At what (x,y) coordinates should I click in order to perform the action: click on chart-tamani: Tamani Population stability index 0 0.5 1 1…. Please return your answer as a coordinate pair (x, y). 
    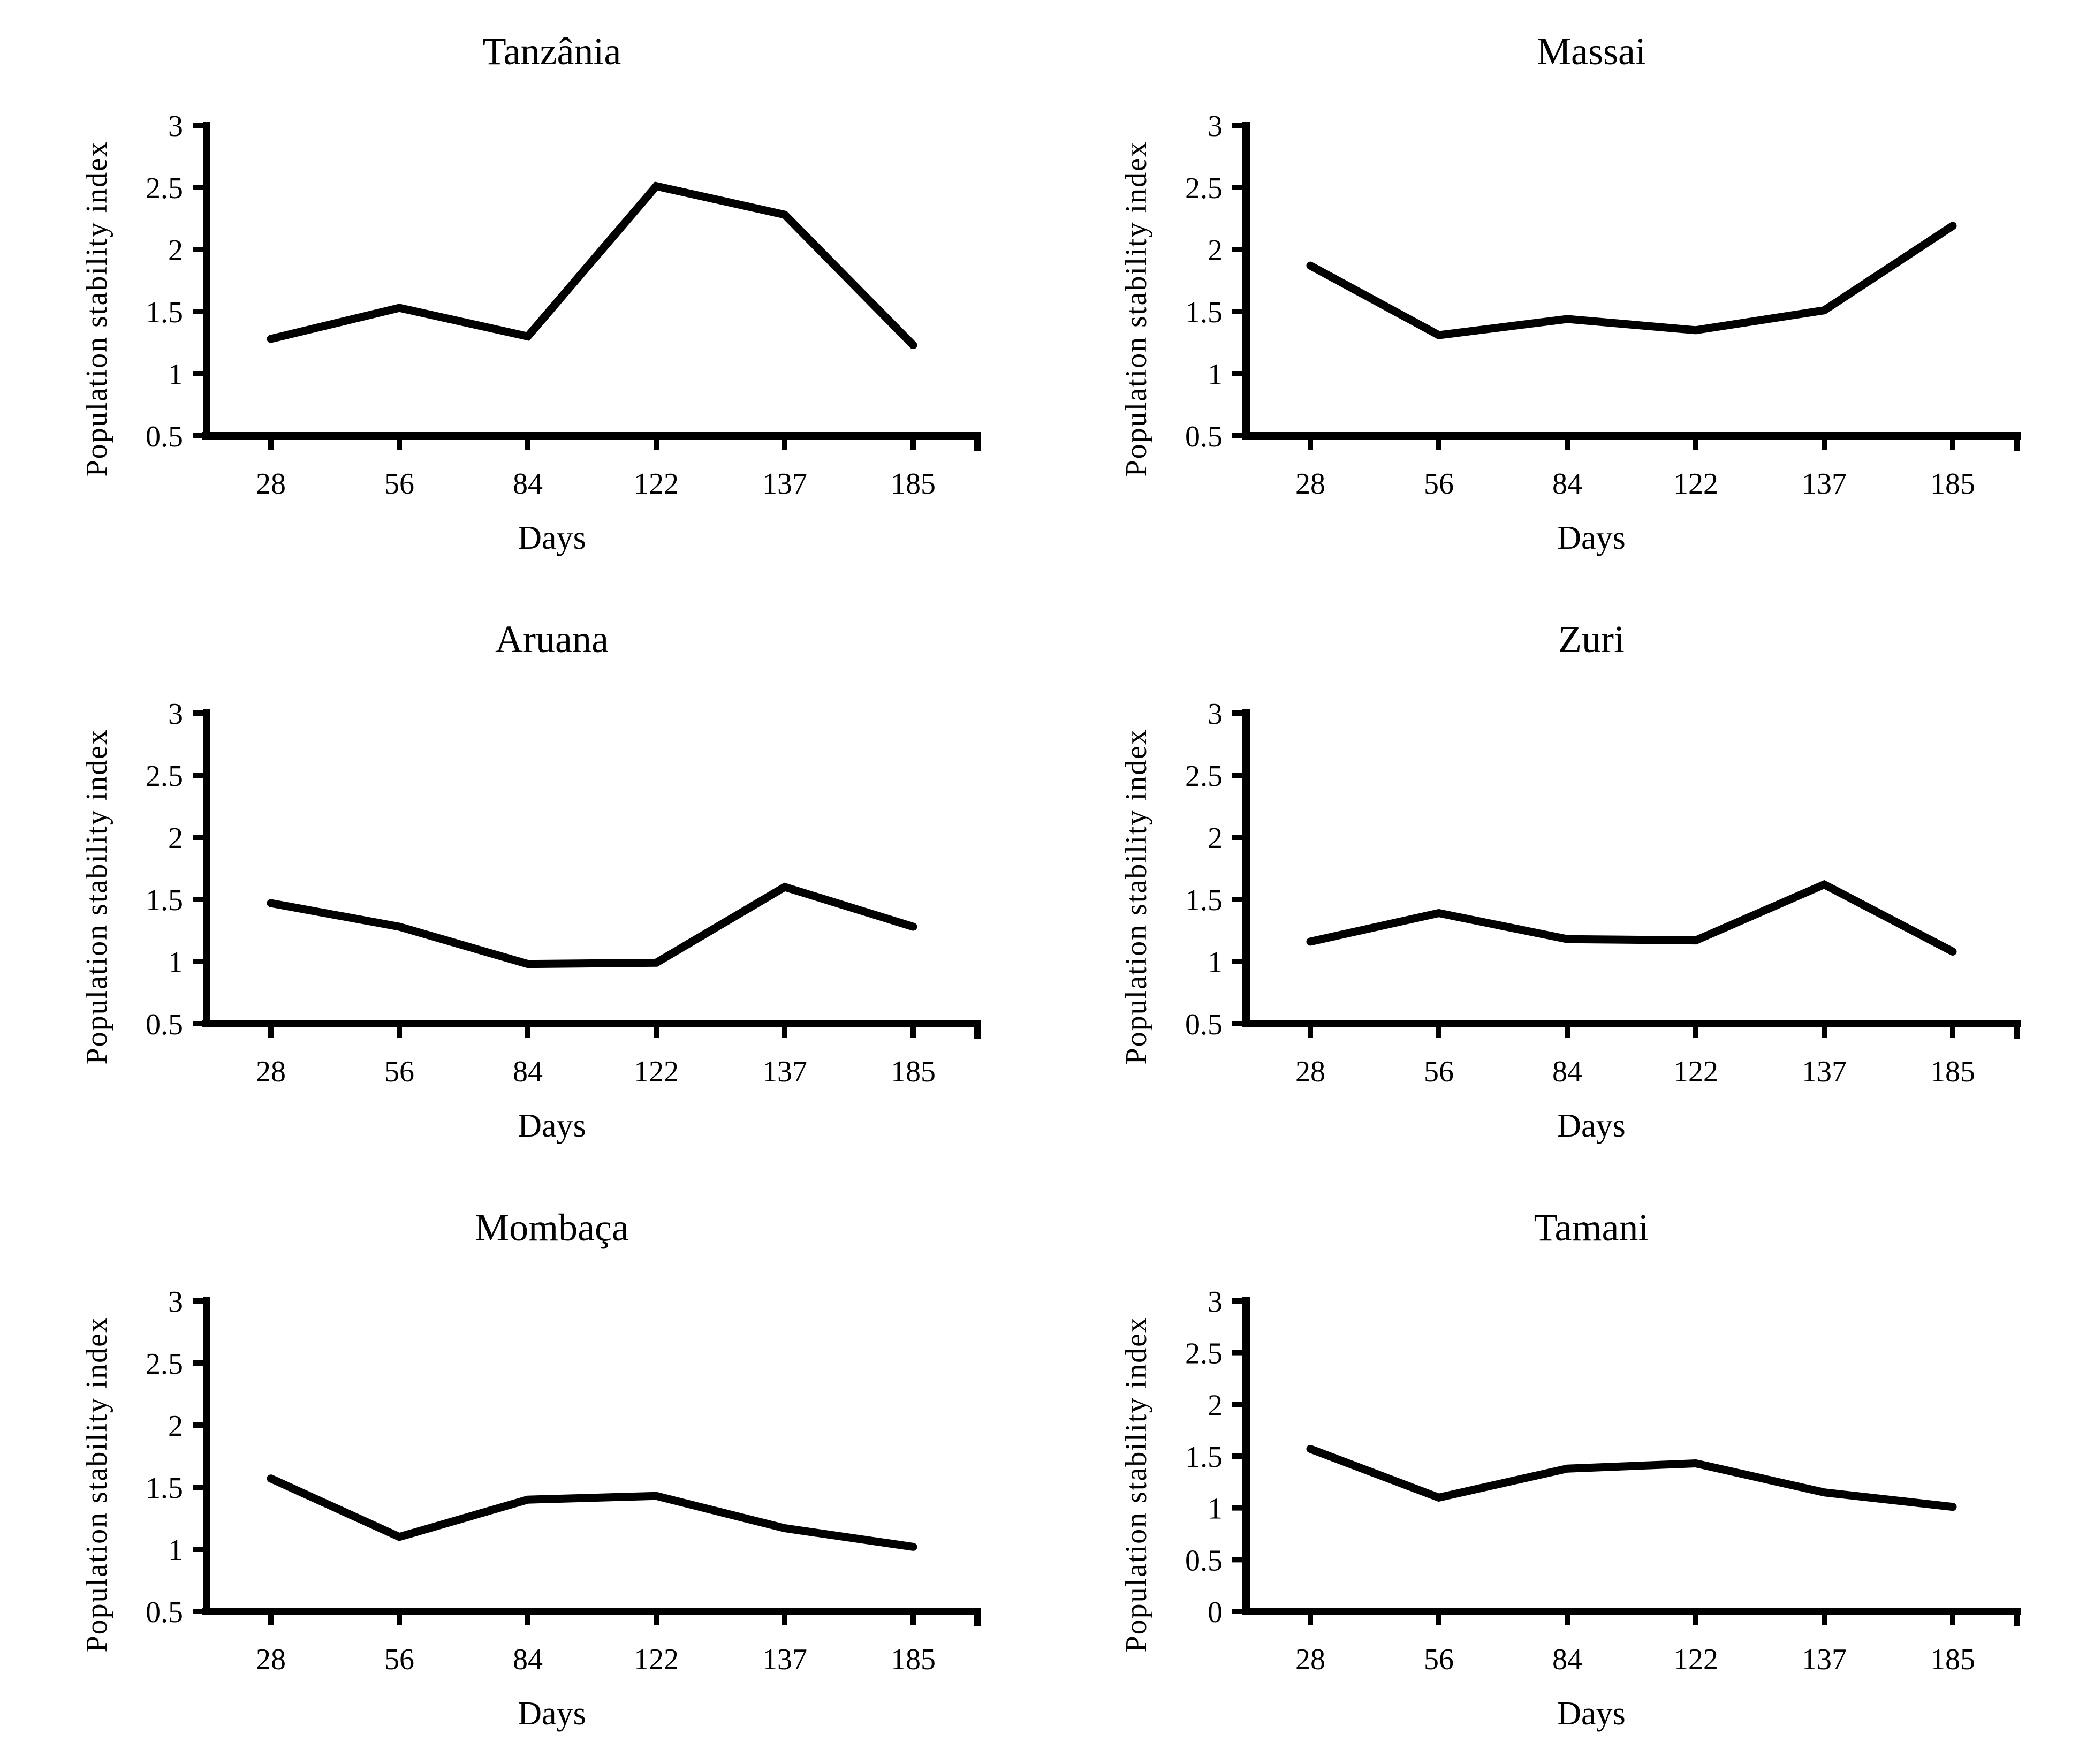
    Looking at the image, I should click on (1559, 1470).